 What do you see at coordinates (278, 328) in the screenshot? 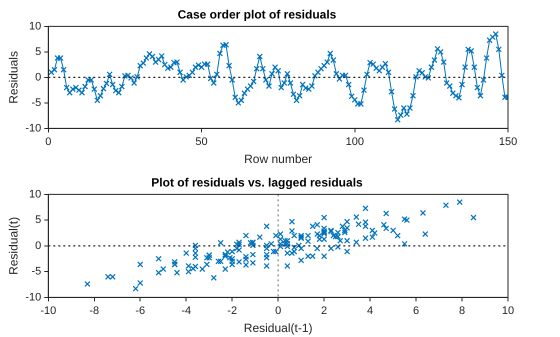
I see `x-axis-title: Residual(t-1)` at bounding box center [278, 328].